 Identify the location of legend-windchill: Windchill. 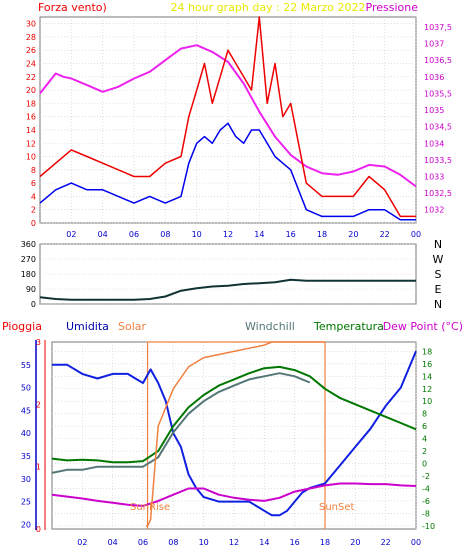
(270, 326).